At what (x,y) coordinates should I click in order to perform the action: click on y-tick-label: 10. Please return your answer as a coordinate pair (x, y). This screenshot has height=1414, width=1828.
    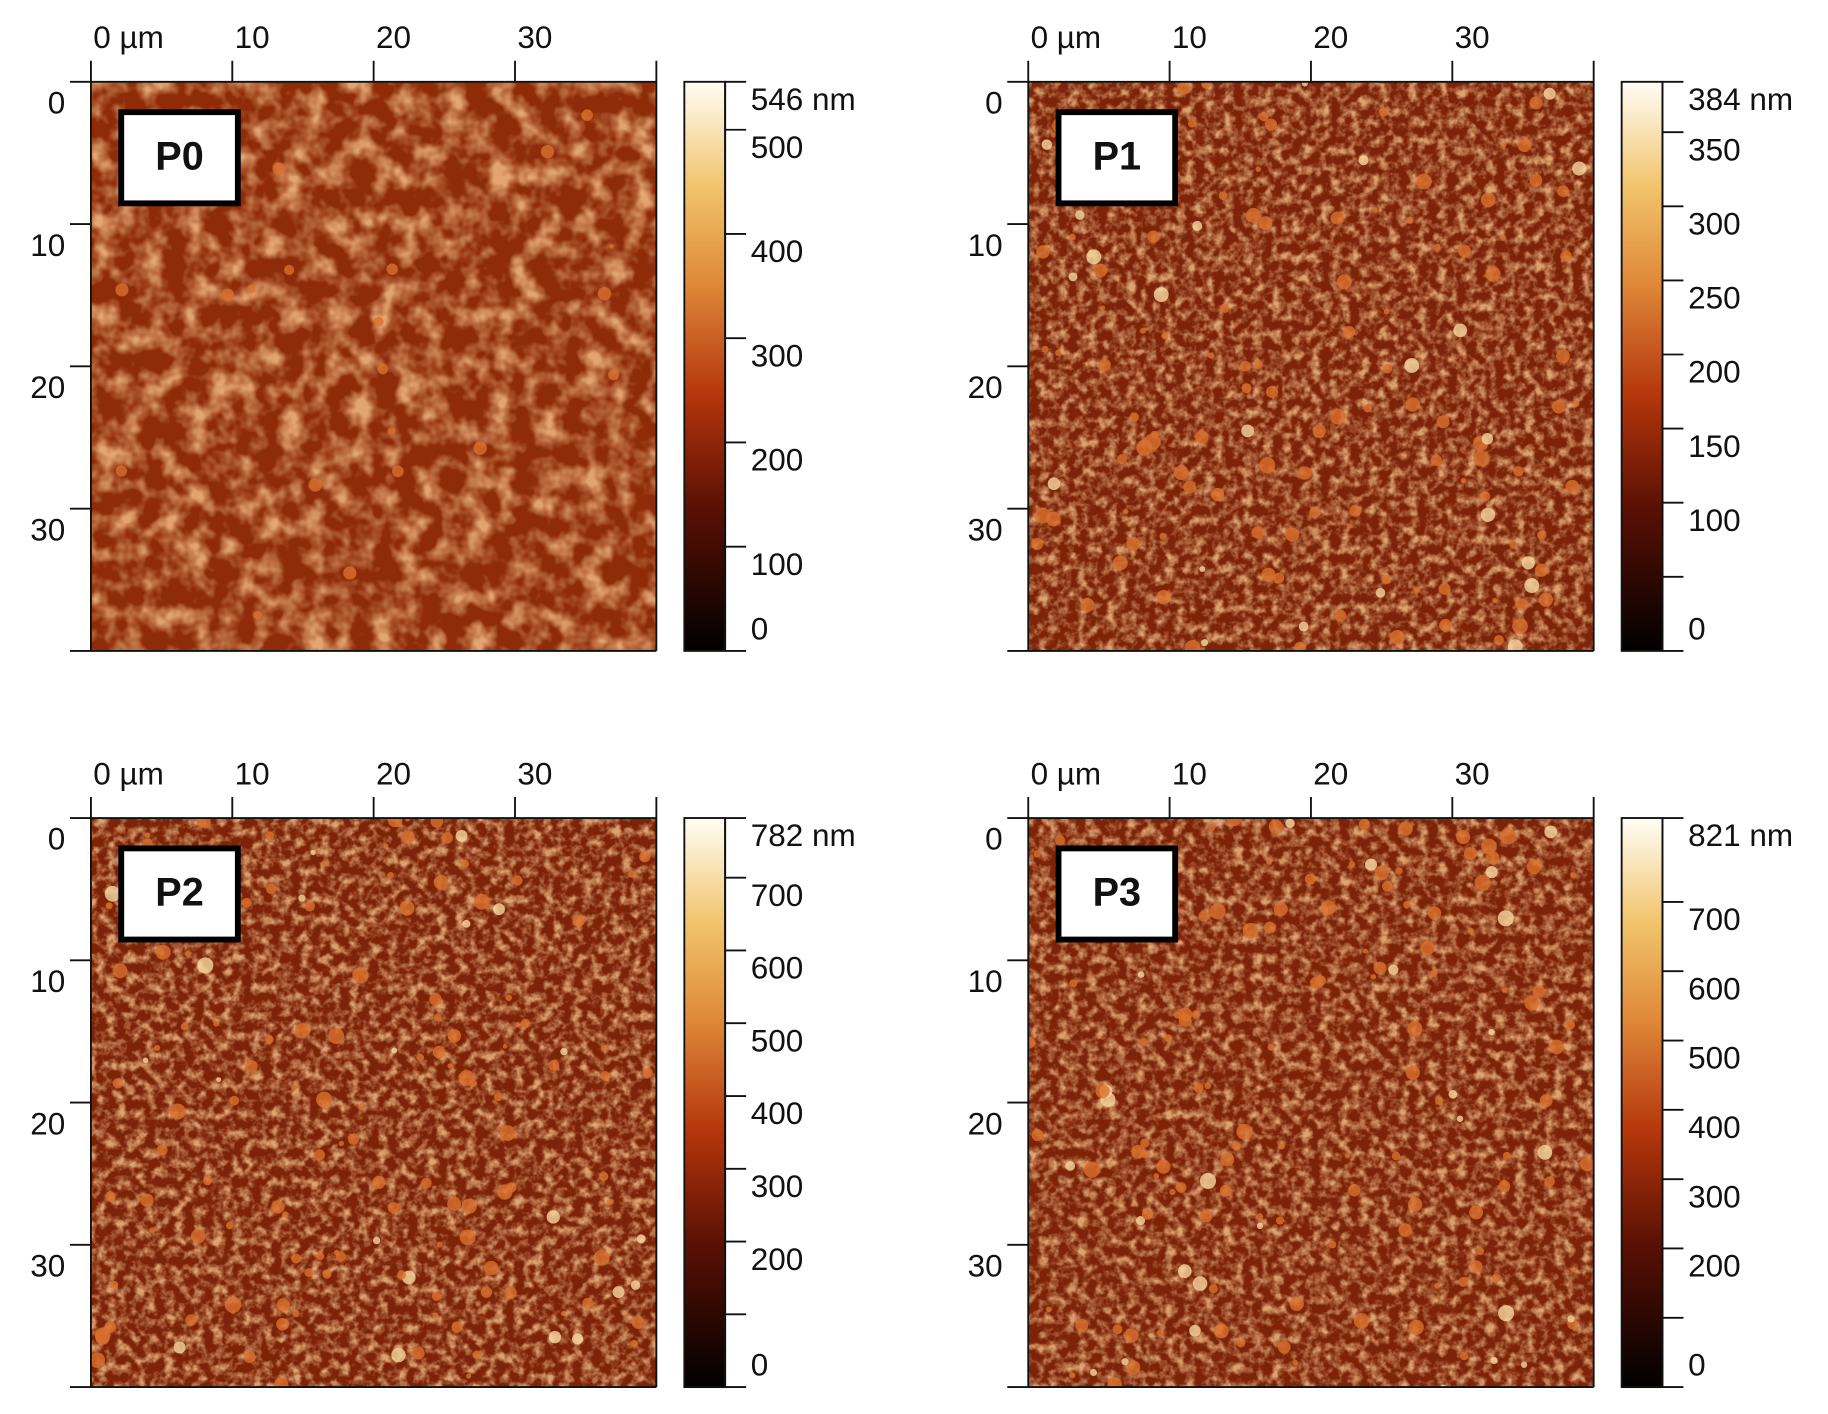
    Looking at the image, I should click on (47, 245).